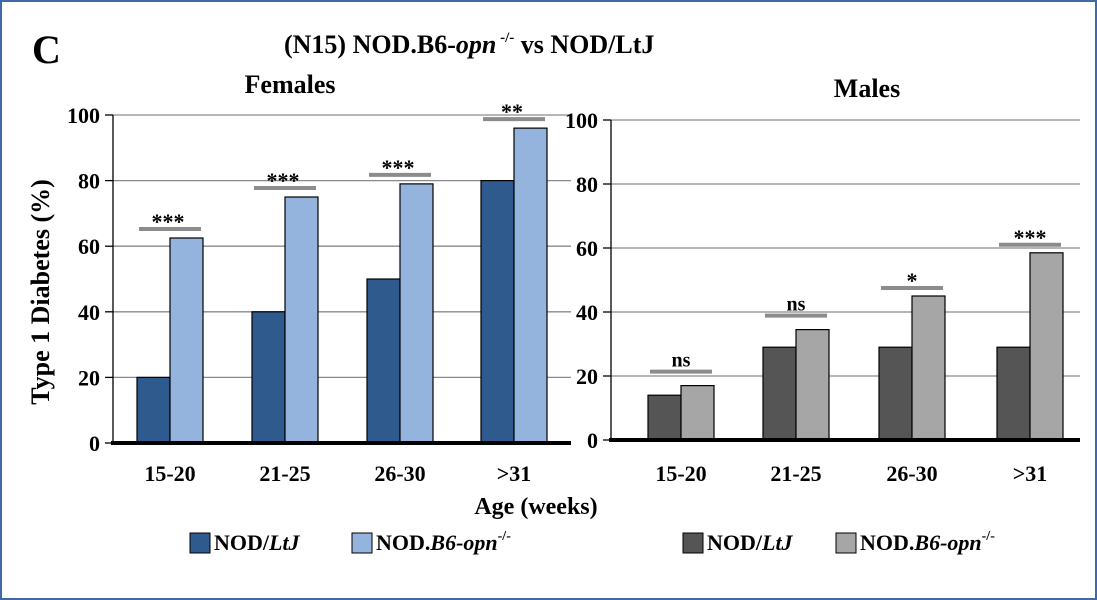 This screenshot has height=600, width=1097. What do you see at coordinates (750, 542) in the screenshot?
I see `males-legend-label: NOD/LtJ` at bounding box center [750, 542].